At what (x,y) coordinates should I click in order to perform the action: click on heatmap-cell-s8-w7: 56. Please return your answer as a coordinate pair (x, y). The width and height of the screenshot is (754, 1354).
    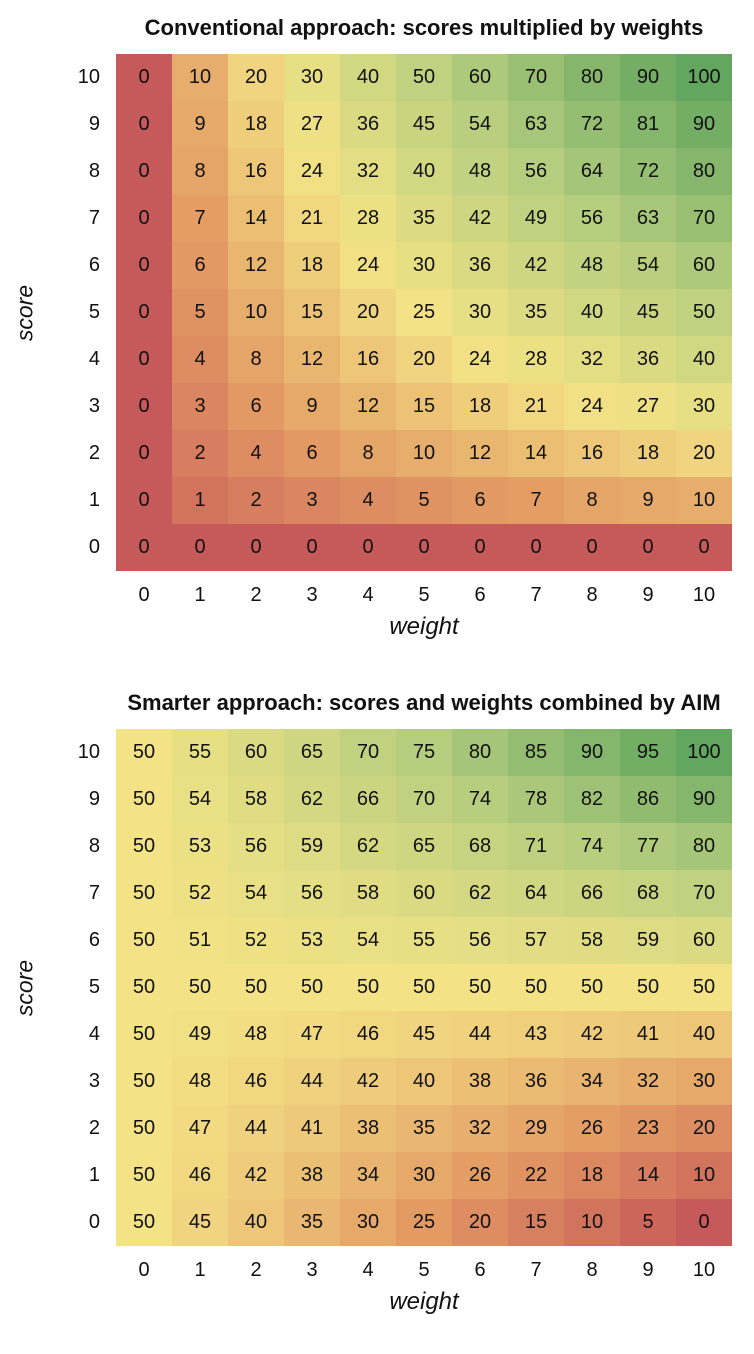
    Looking at the image, I should click on (536, 171).